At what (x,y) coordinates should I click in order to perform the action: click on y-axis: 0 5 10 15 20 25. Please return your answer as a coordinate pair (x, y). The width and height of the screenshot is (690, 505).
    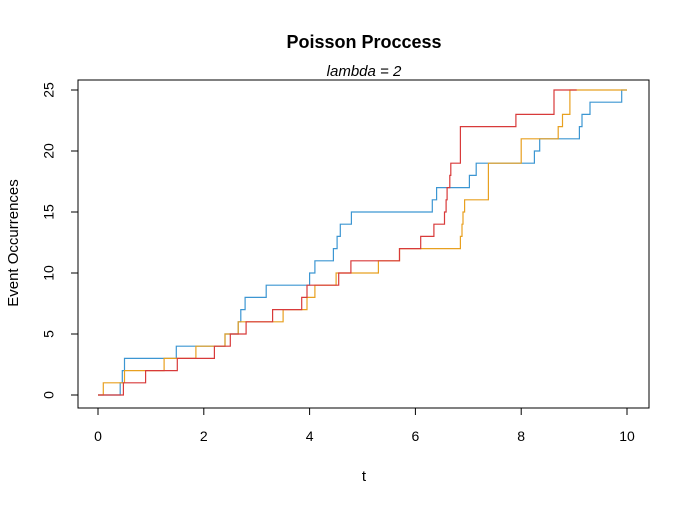
    Looking at the image, I should click on (60, 240).